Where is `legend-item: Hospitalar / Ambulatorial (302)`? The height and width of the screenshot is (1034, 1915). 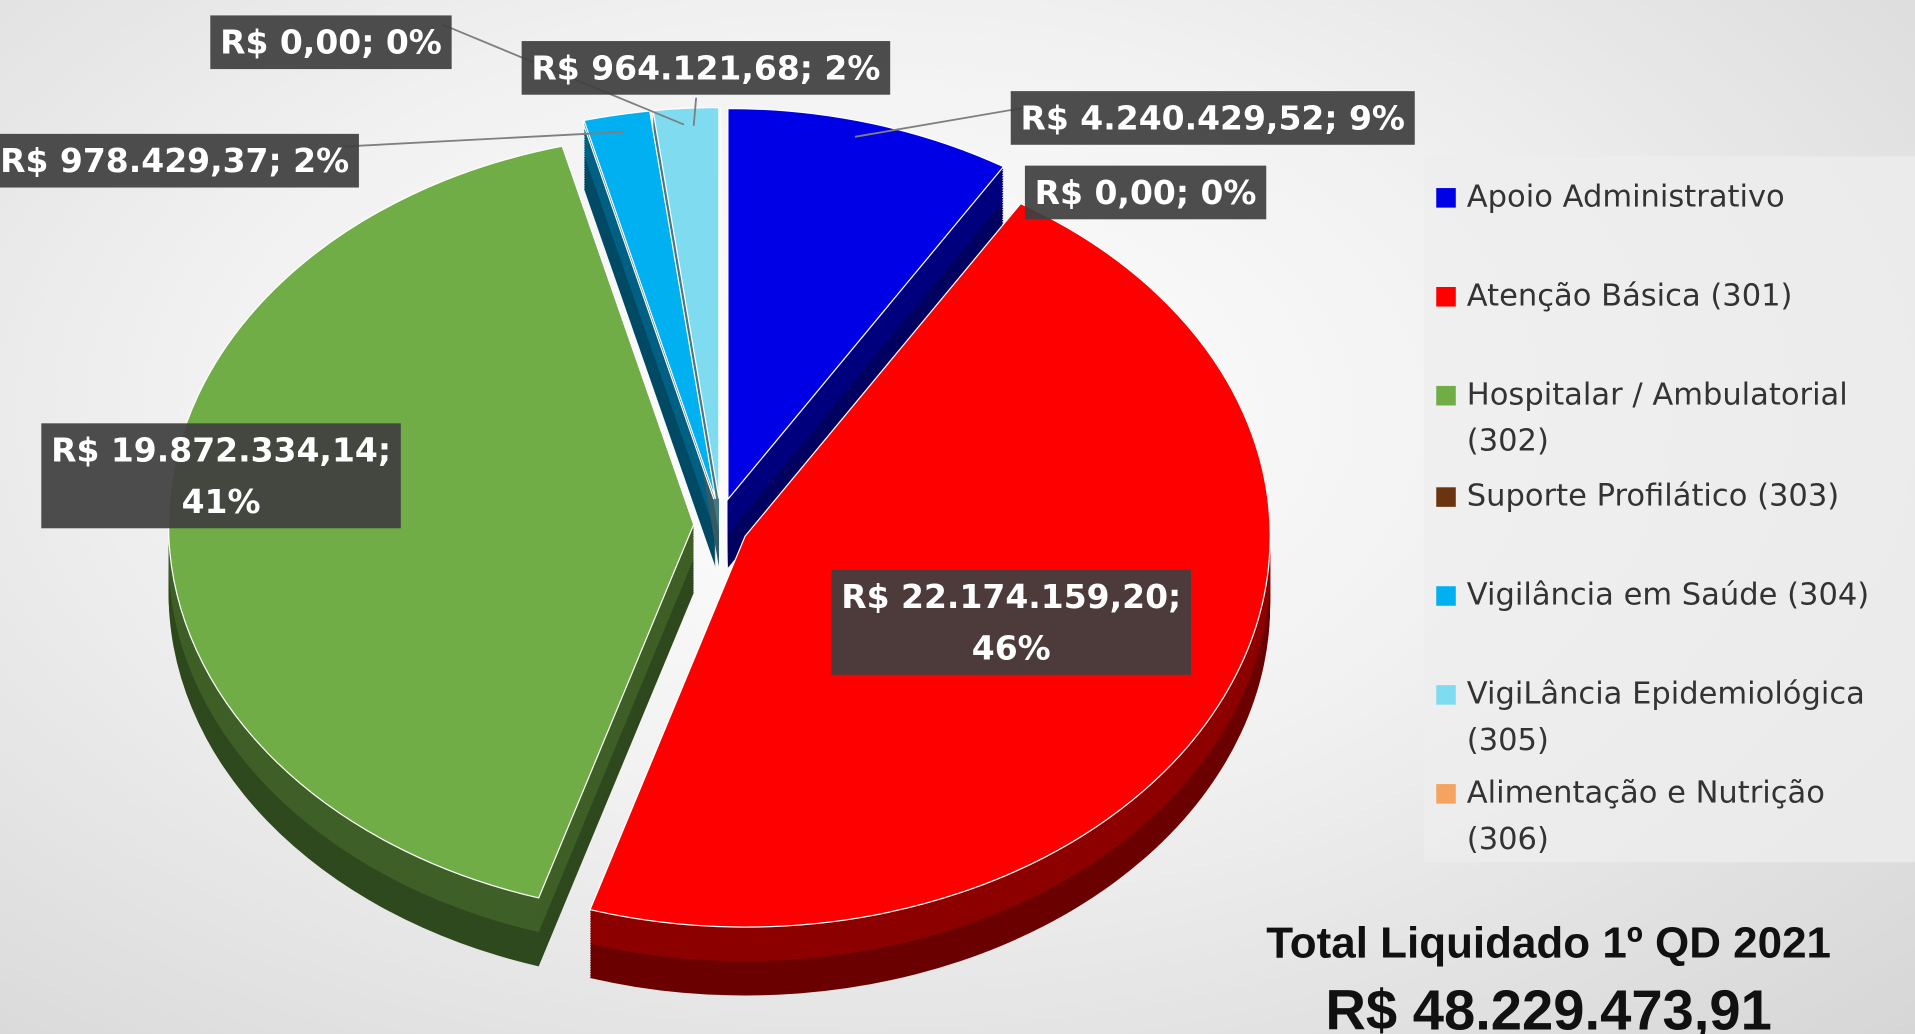 legend-item: Hospitalar / Ambulatorial (302) is located at coordinates (1675, 417).